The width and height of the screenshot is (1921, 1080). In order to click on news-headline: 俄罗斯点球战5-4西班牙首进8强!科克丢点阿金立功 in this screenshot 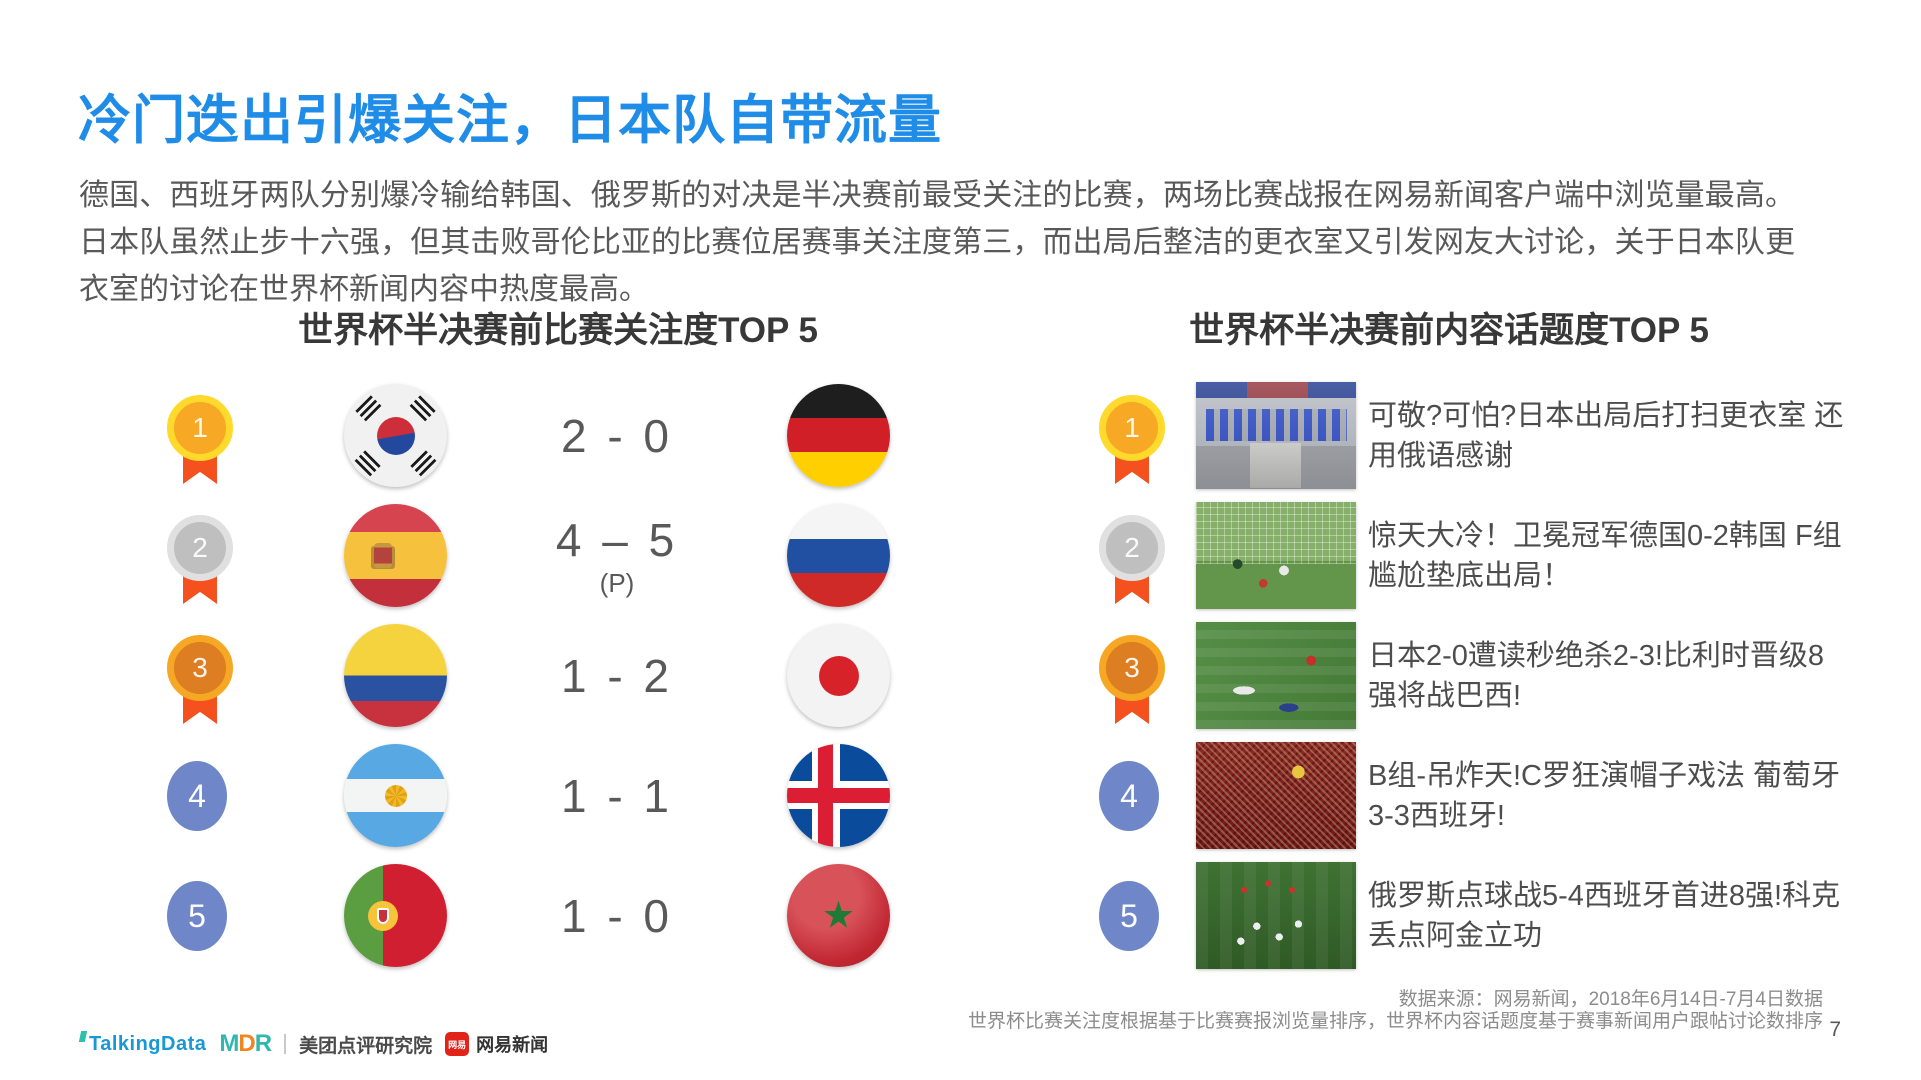, I will do `click(1604, 916)`.